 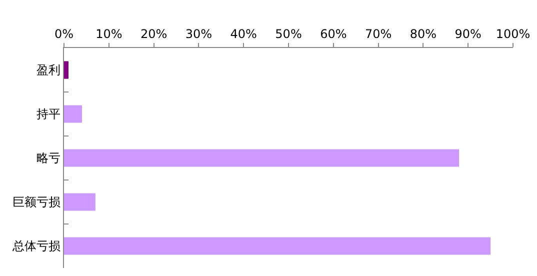 What do you see at coordinates (243, 34) in the screenshot?
I see `x-tick-label: 40%` at bounding box center [243, 34].